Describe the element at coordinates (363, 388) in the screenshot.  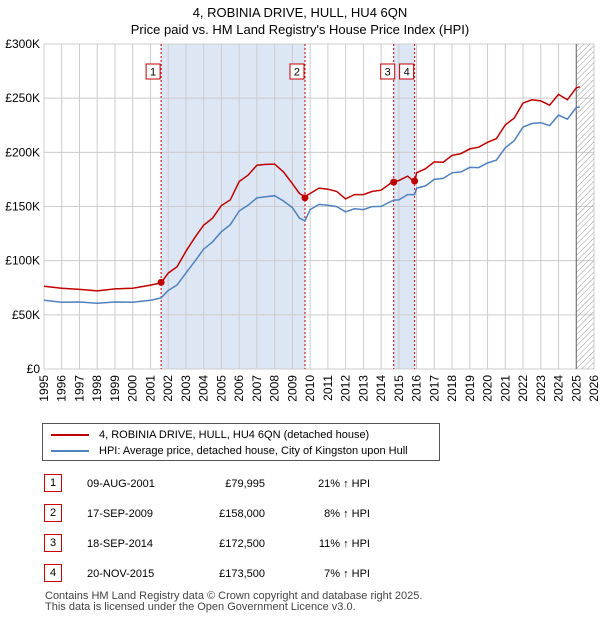
I see `x-tick-label: 2013` at that location.